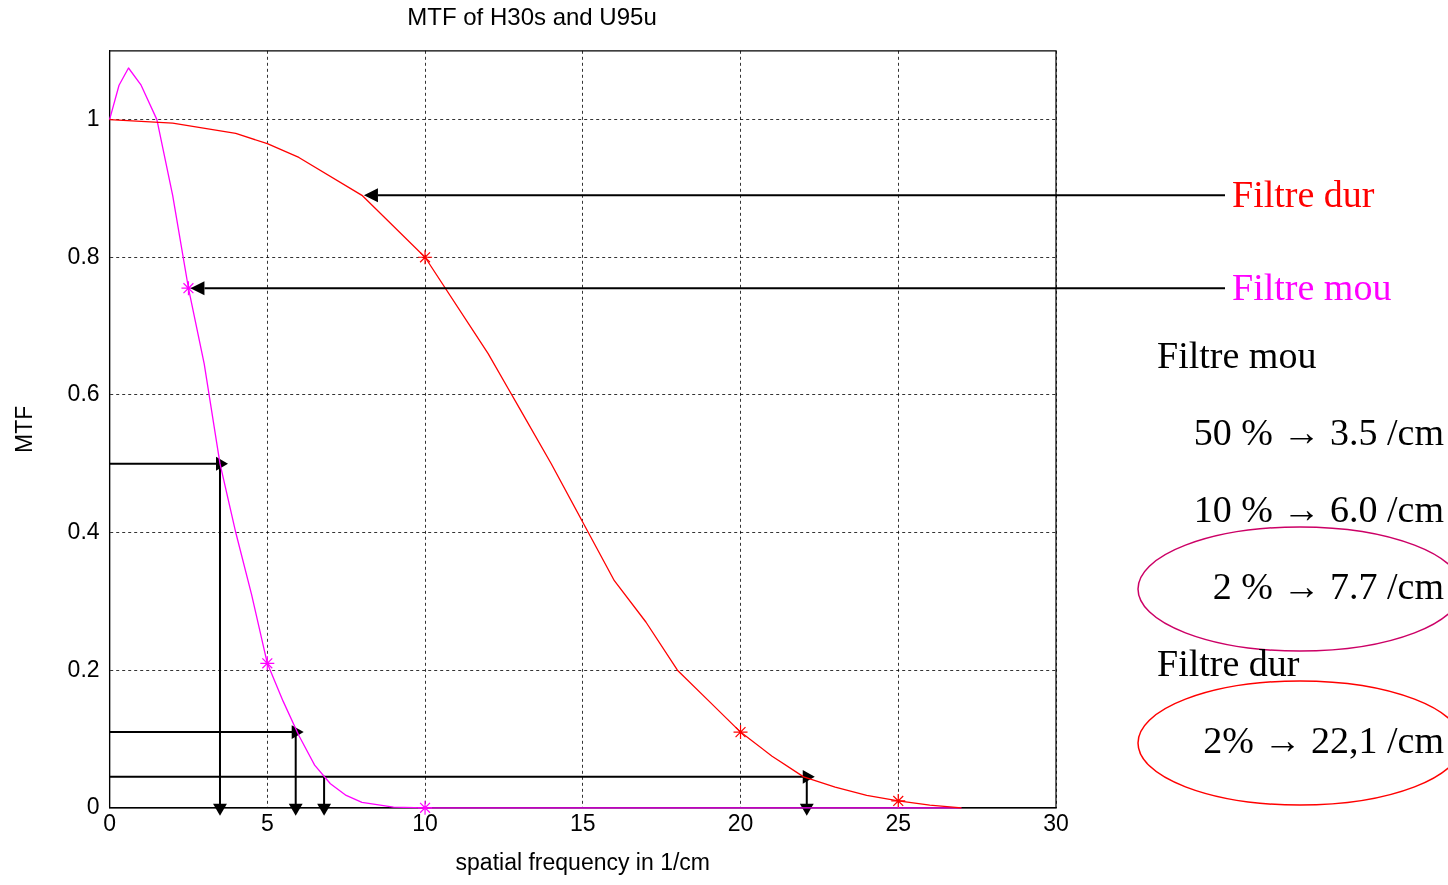  I want to click on x-tick-label: 10, so click(425, 822).